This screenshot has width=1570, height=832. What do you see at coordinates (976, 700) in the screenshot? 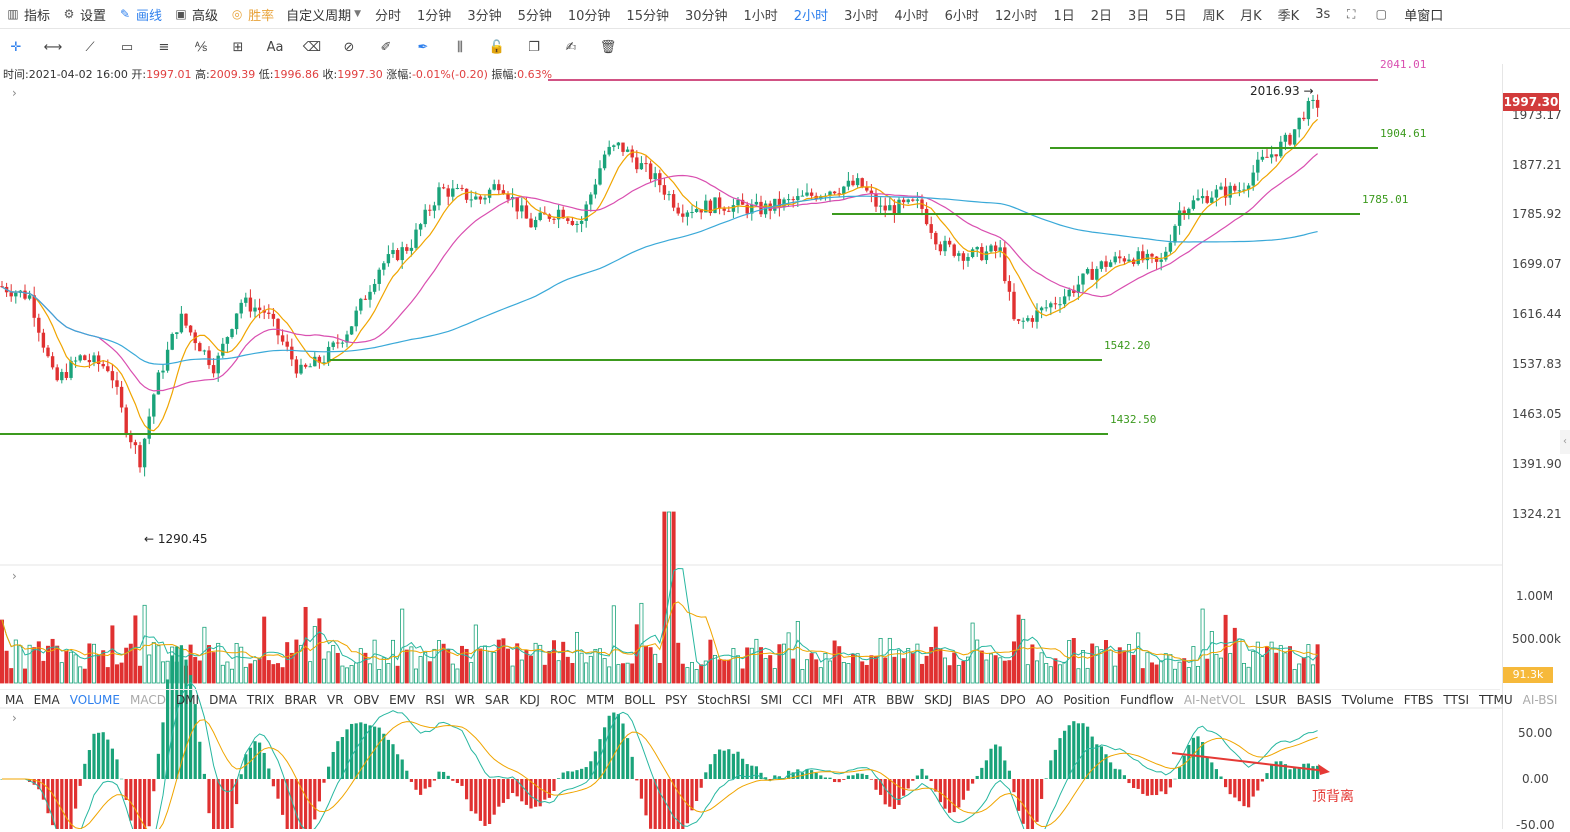
I see `indicator-tab: BIAS` at bounding box center [976, 700].